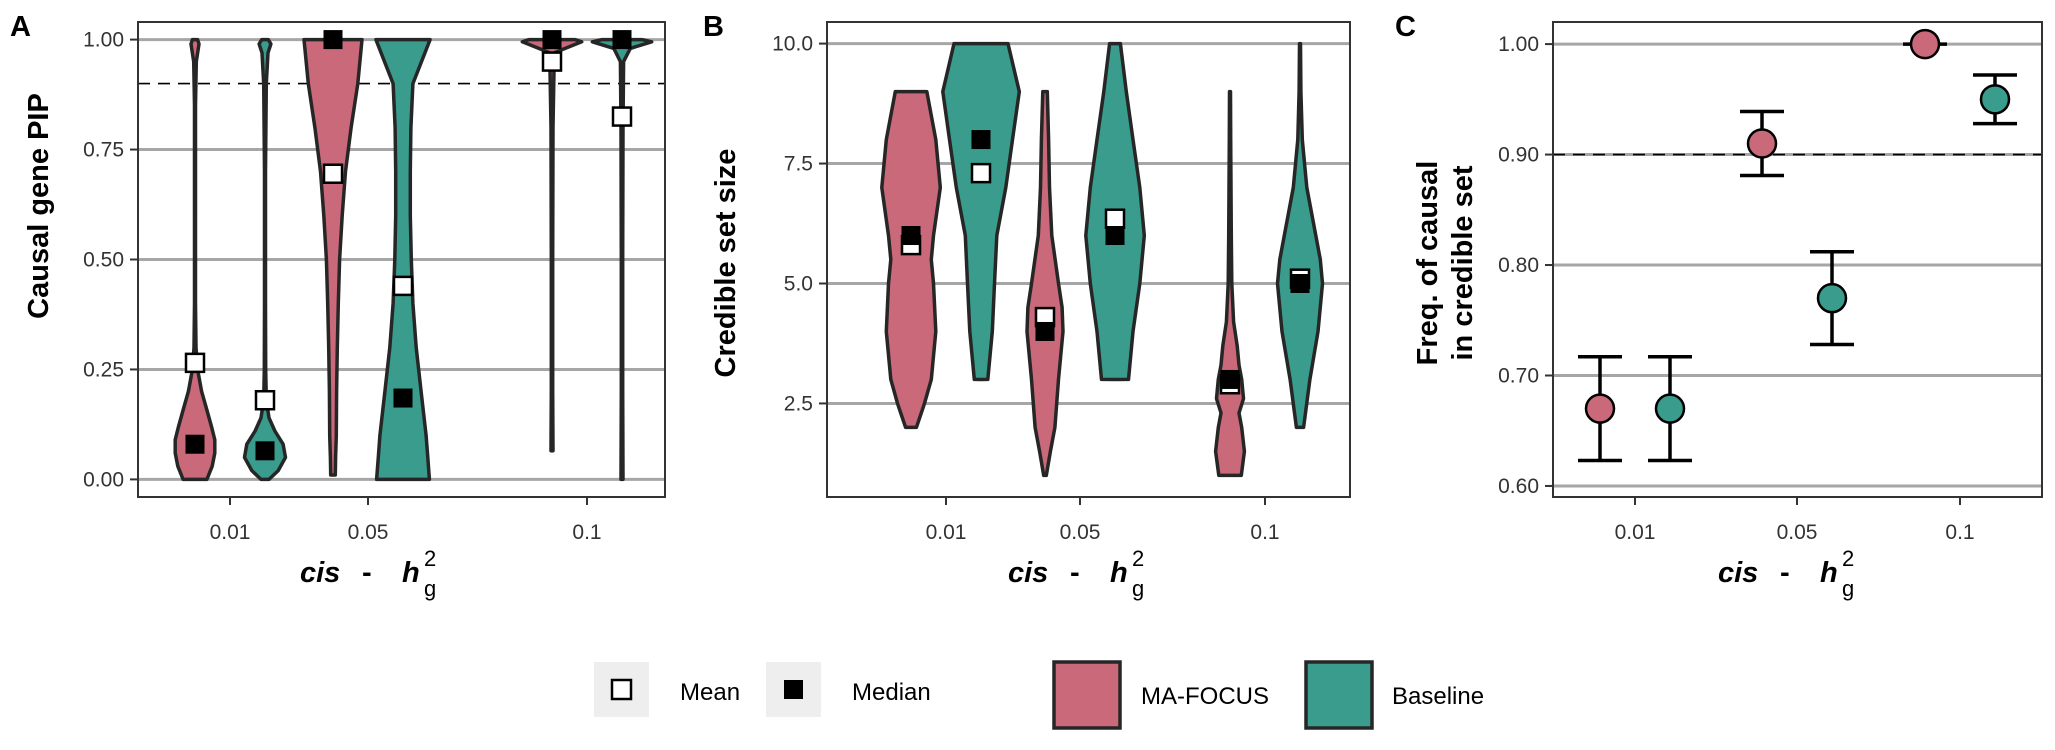 This screenshot has height=750, width=2055. I want to click on legend-mean-label: Mean, so click(710, 692).